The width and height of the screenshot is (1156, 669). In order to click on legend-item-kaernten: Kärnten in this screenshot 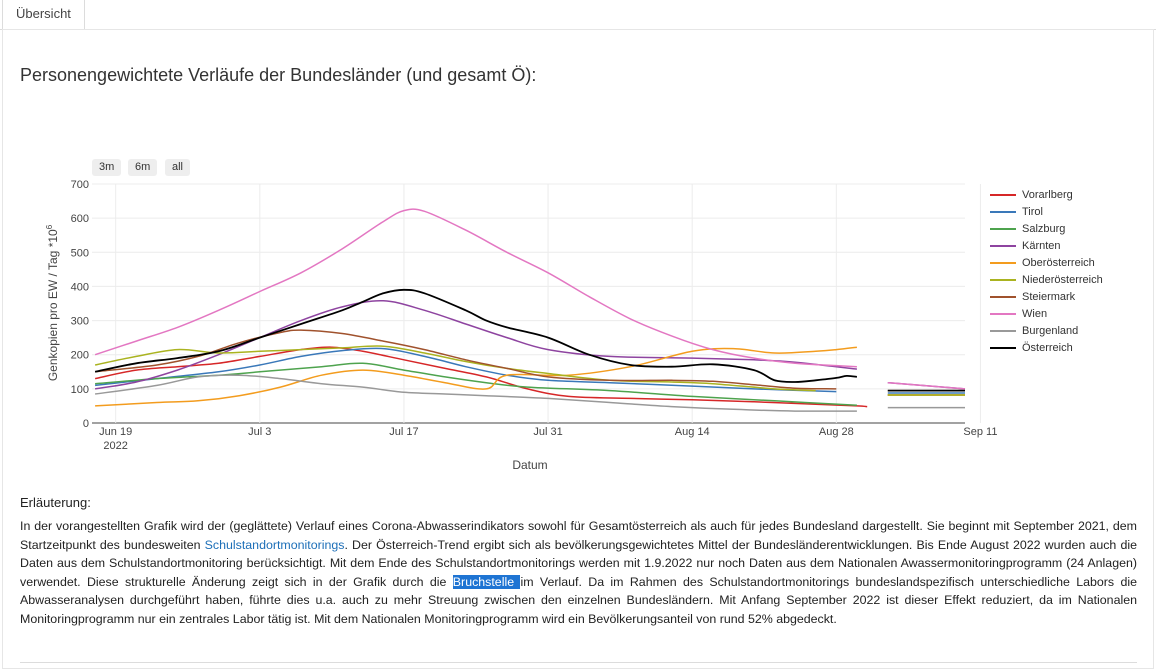, I will do `click(1046, 245)`.